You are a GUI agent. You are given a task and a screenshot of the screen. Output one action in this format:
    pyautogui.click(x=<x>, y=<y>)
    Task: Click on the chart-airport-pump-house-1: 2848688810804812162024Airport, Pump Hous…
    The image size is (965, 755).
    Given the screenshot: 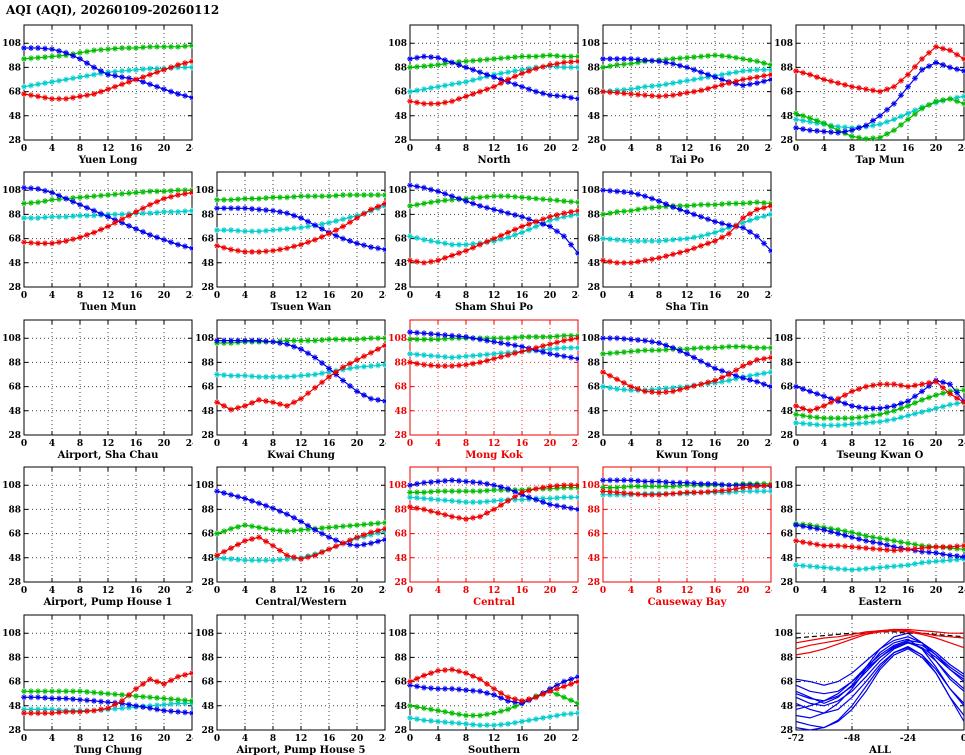 What is the action you would take?
    pyautogui.click(x=96, y=533)
    